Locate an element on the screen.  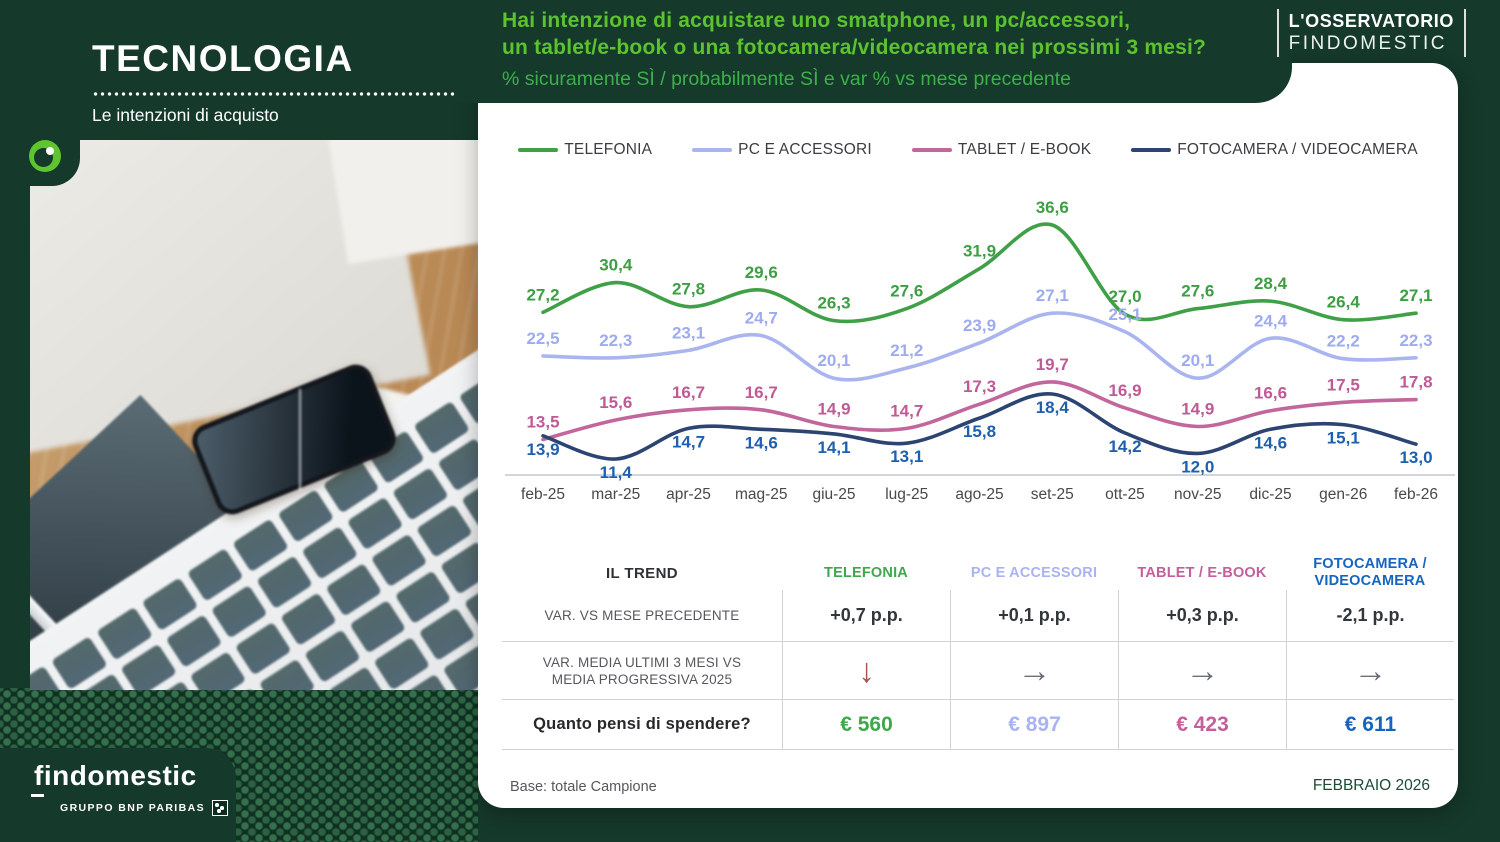
series-line-tablet-e-book is located at coordinates (979, 411).